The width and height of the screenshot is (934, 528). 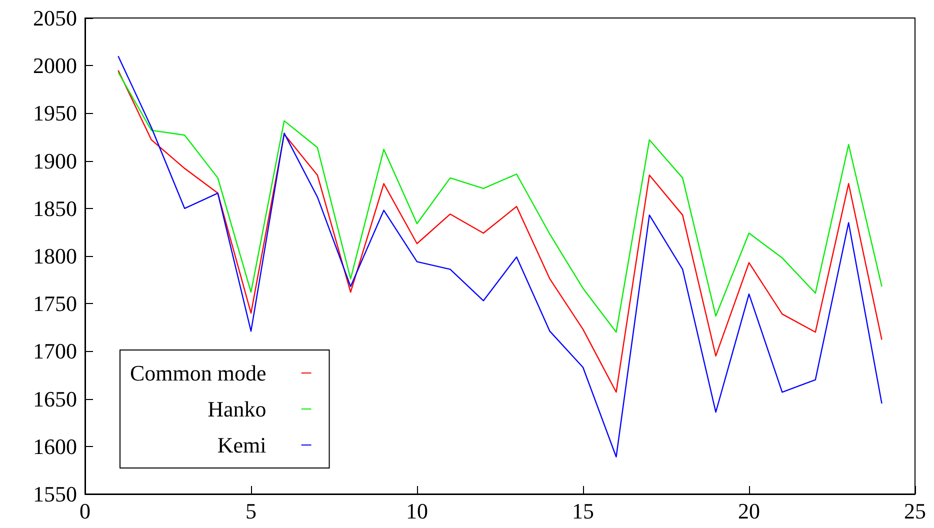 What do you see at coordinates (237, 409) in the screenshot?
I see `legend-label: Hanko` at bounding box center [237, 409].